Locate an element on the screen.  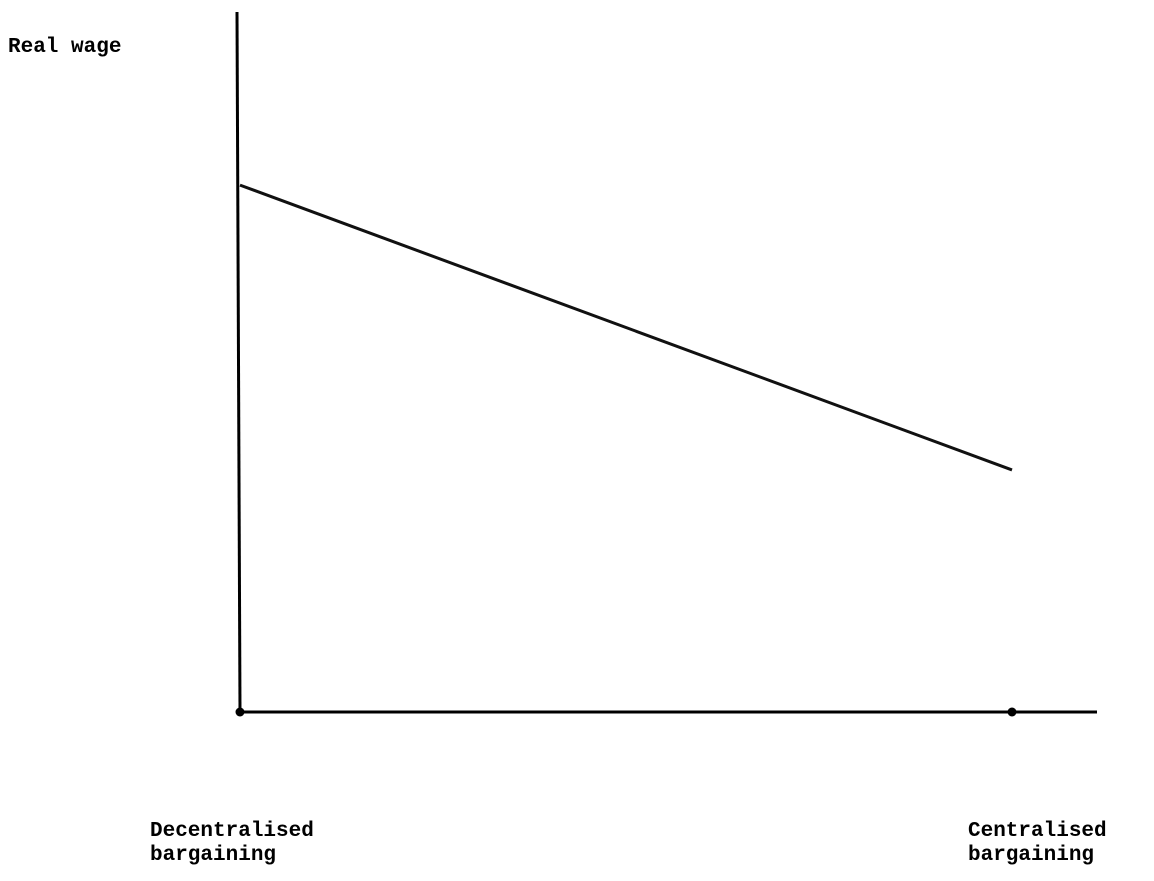
x-category-label-decentralised: Decentralised bargaining is located at coordinates (232, 844).